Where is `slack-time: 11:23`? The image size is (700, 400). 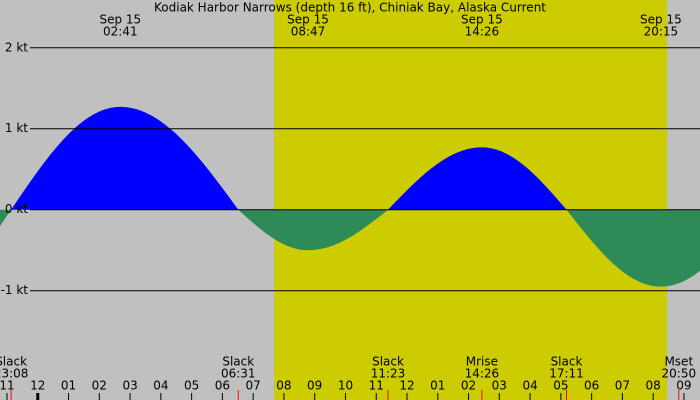
slack-time: 11:23 is located at coordinates (388, 374).